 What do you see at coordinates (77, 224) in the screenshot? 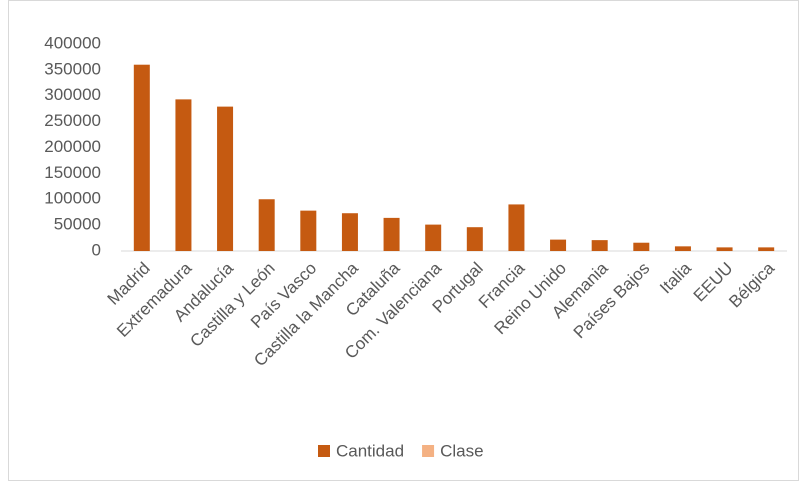
I see `y-tick-label: 50000` at bounding box center [77, 224].